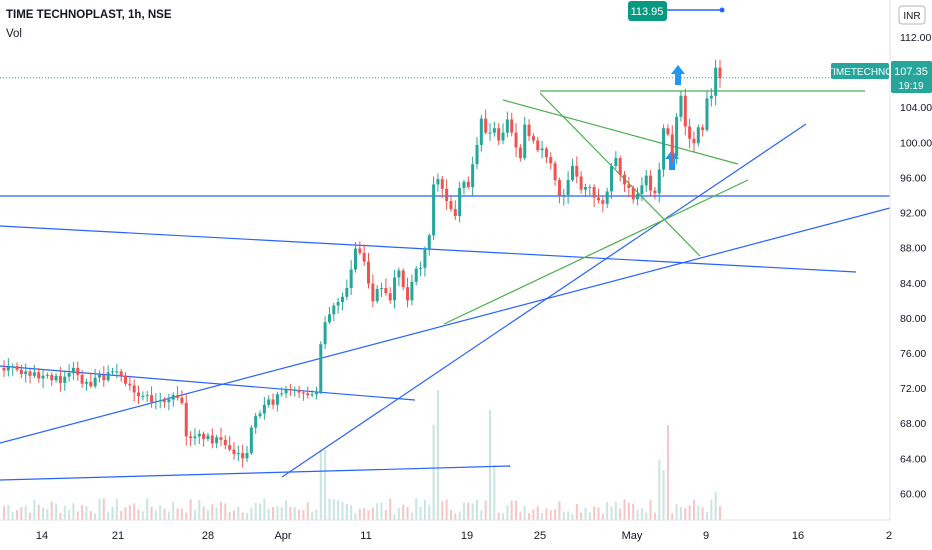  What do you see at coordinates (913, 494) in the screenshot?
I see `y-tick-label: 60.00` at bounding box center [913, 494].